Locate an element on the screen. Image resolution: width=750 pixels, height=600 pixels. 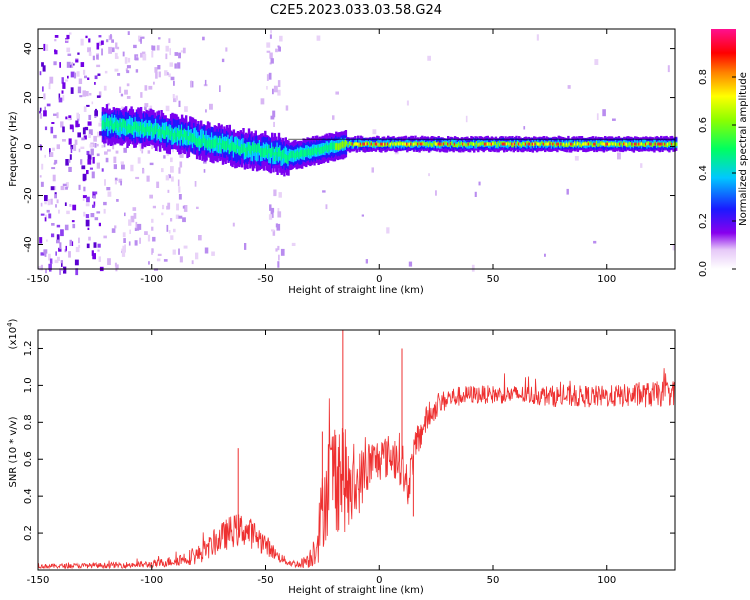
snr-x-tick-label: 0 is located at coordinates (379, 580).